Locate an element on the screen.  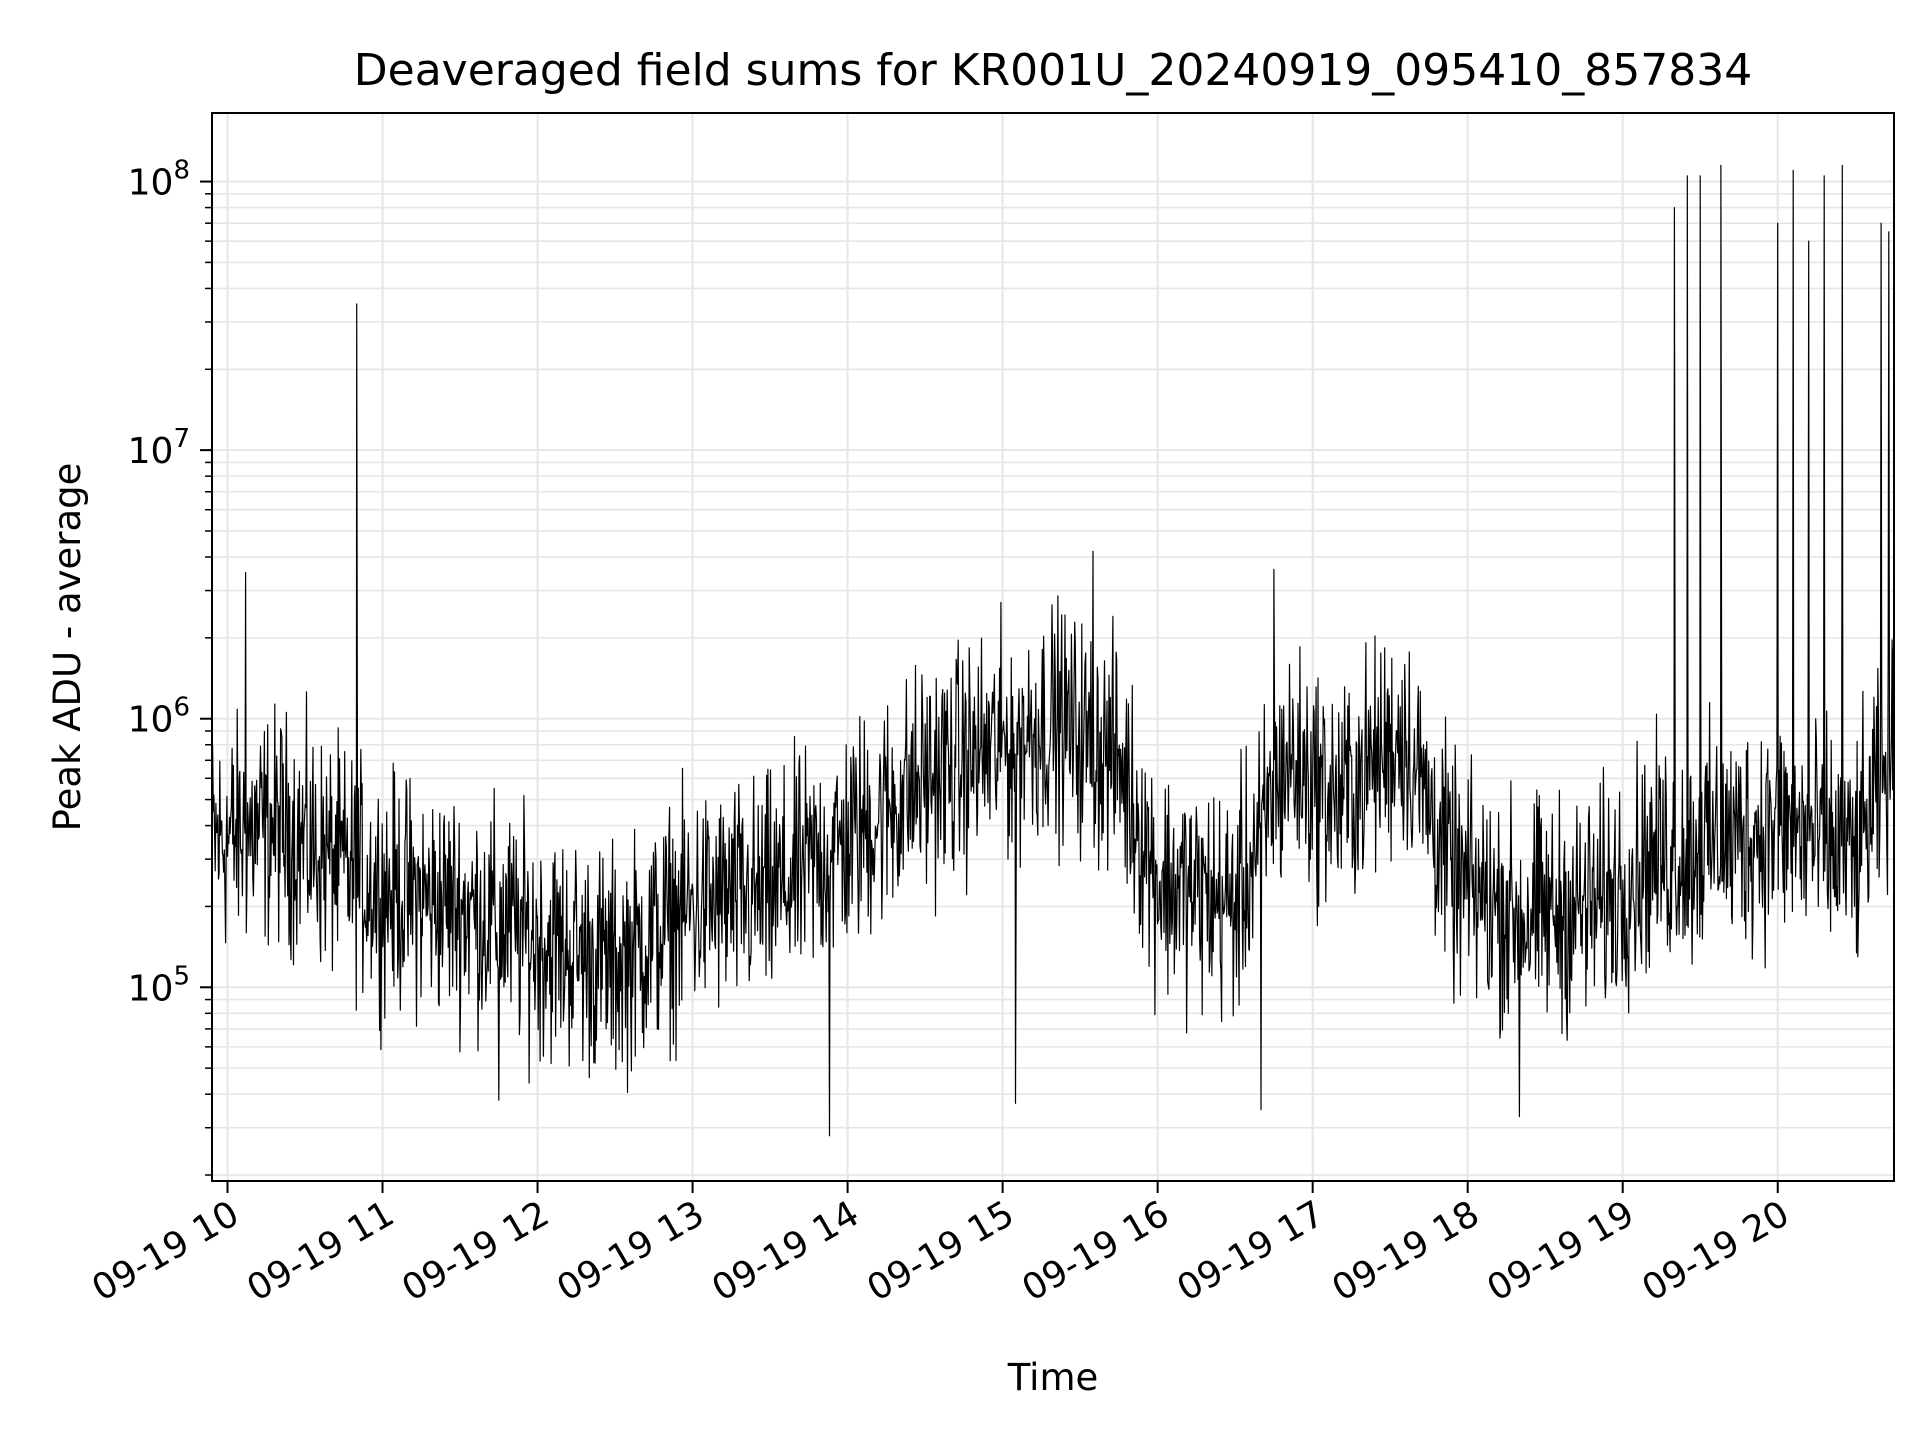
y-tick-exponent: 5 is located at coordinates (181, 976).